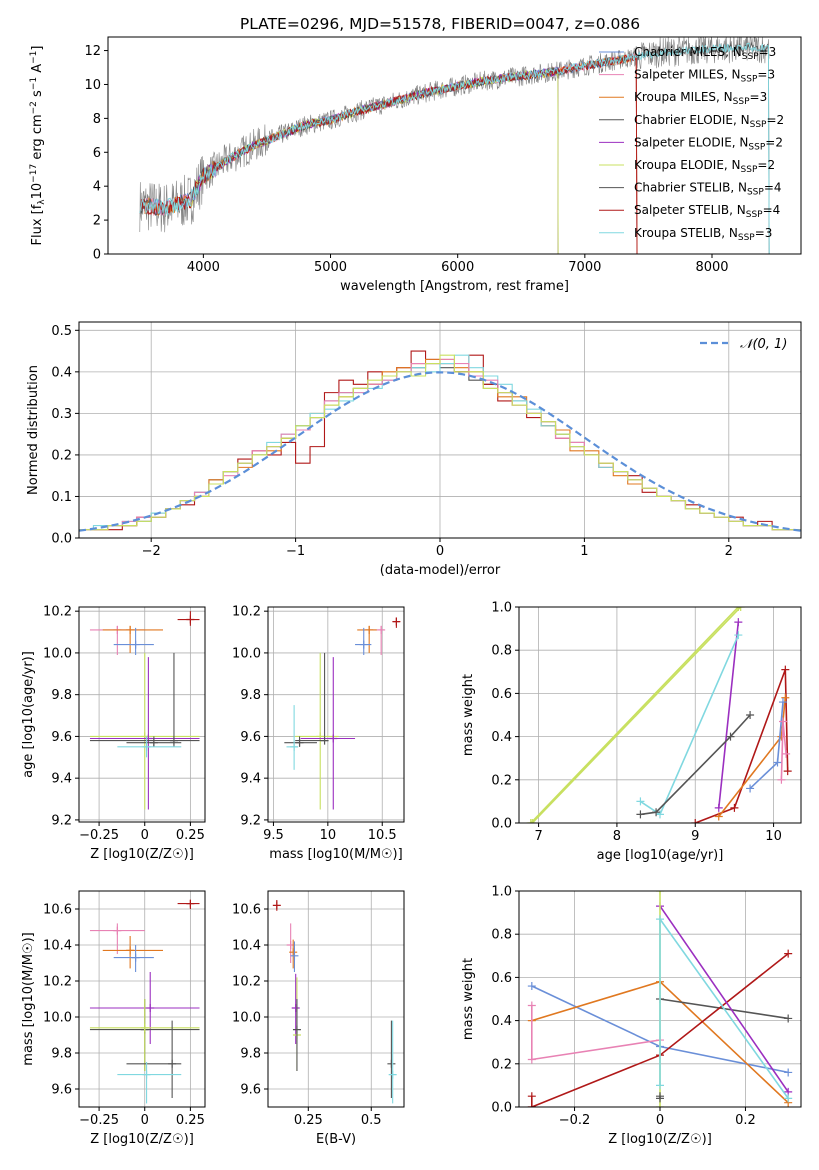 This screenshot has height=1170, width=819. Describe the element at coordinates (660, 855) in the screenshot. I see `x-axis-label: age [log10(age/yr)]` at that location.